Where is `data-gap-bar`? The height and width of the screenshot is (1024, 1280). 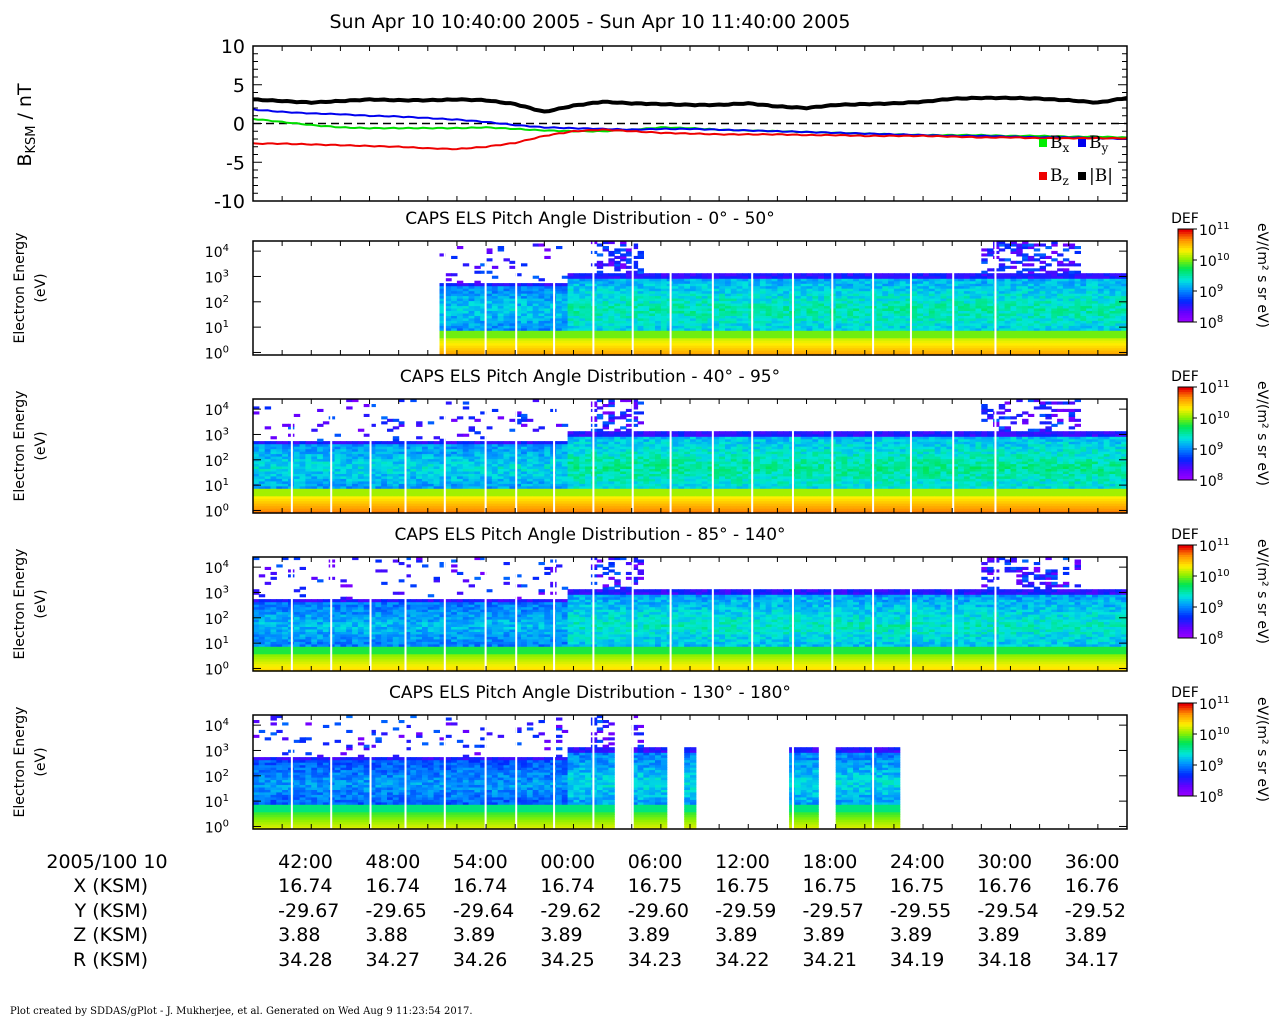
data-gap-bar is located at coordinates (832, 298).